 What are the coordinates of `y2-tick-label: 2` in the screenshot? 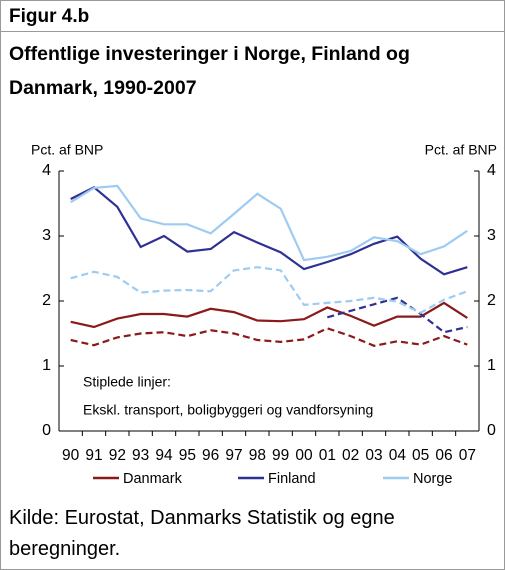 It's located at (491, 300).